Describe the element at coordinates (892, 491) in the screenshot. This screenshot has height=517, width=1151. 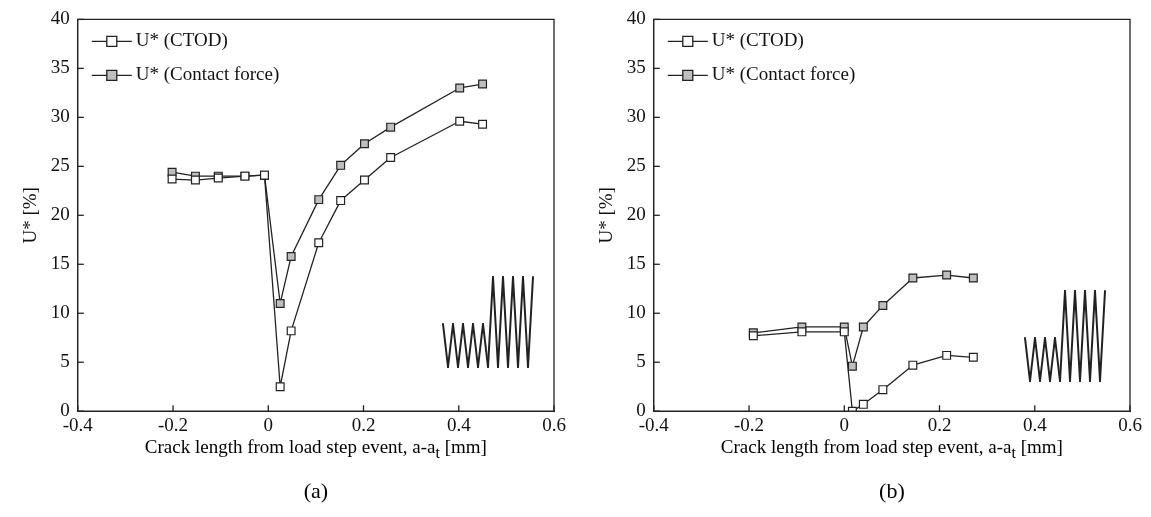
I see `text: (b)` at that location.